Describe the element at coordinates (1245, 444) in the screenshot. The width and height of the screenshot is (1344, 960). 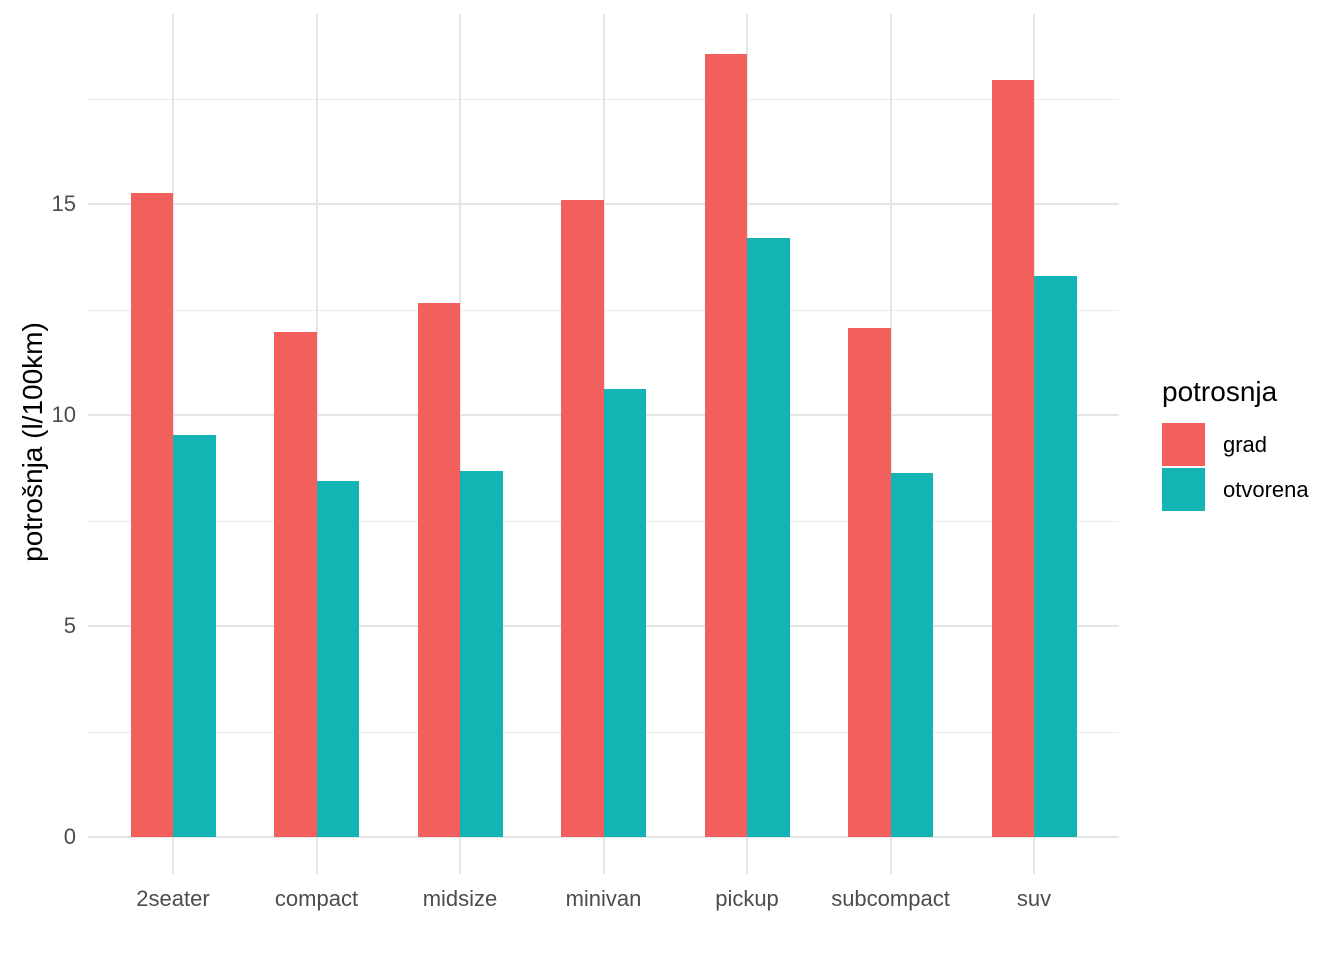
I see `legend-label-grad: grad` at that location.